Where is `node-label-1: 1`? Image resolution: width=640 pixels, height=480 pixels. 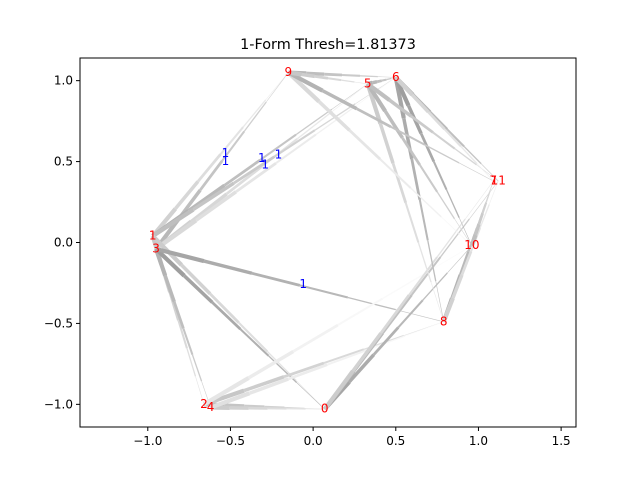
node-label-1: 1 is located at coordinates (153, 236).